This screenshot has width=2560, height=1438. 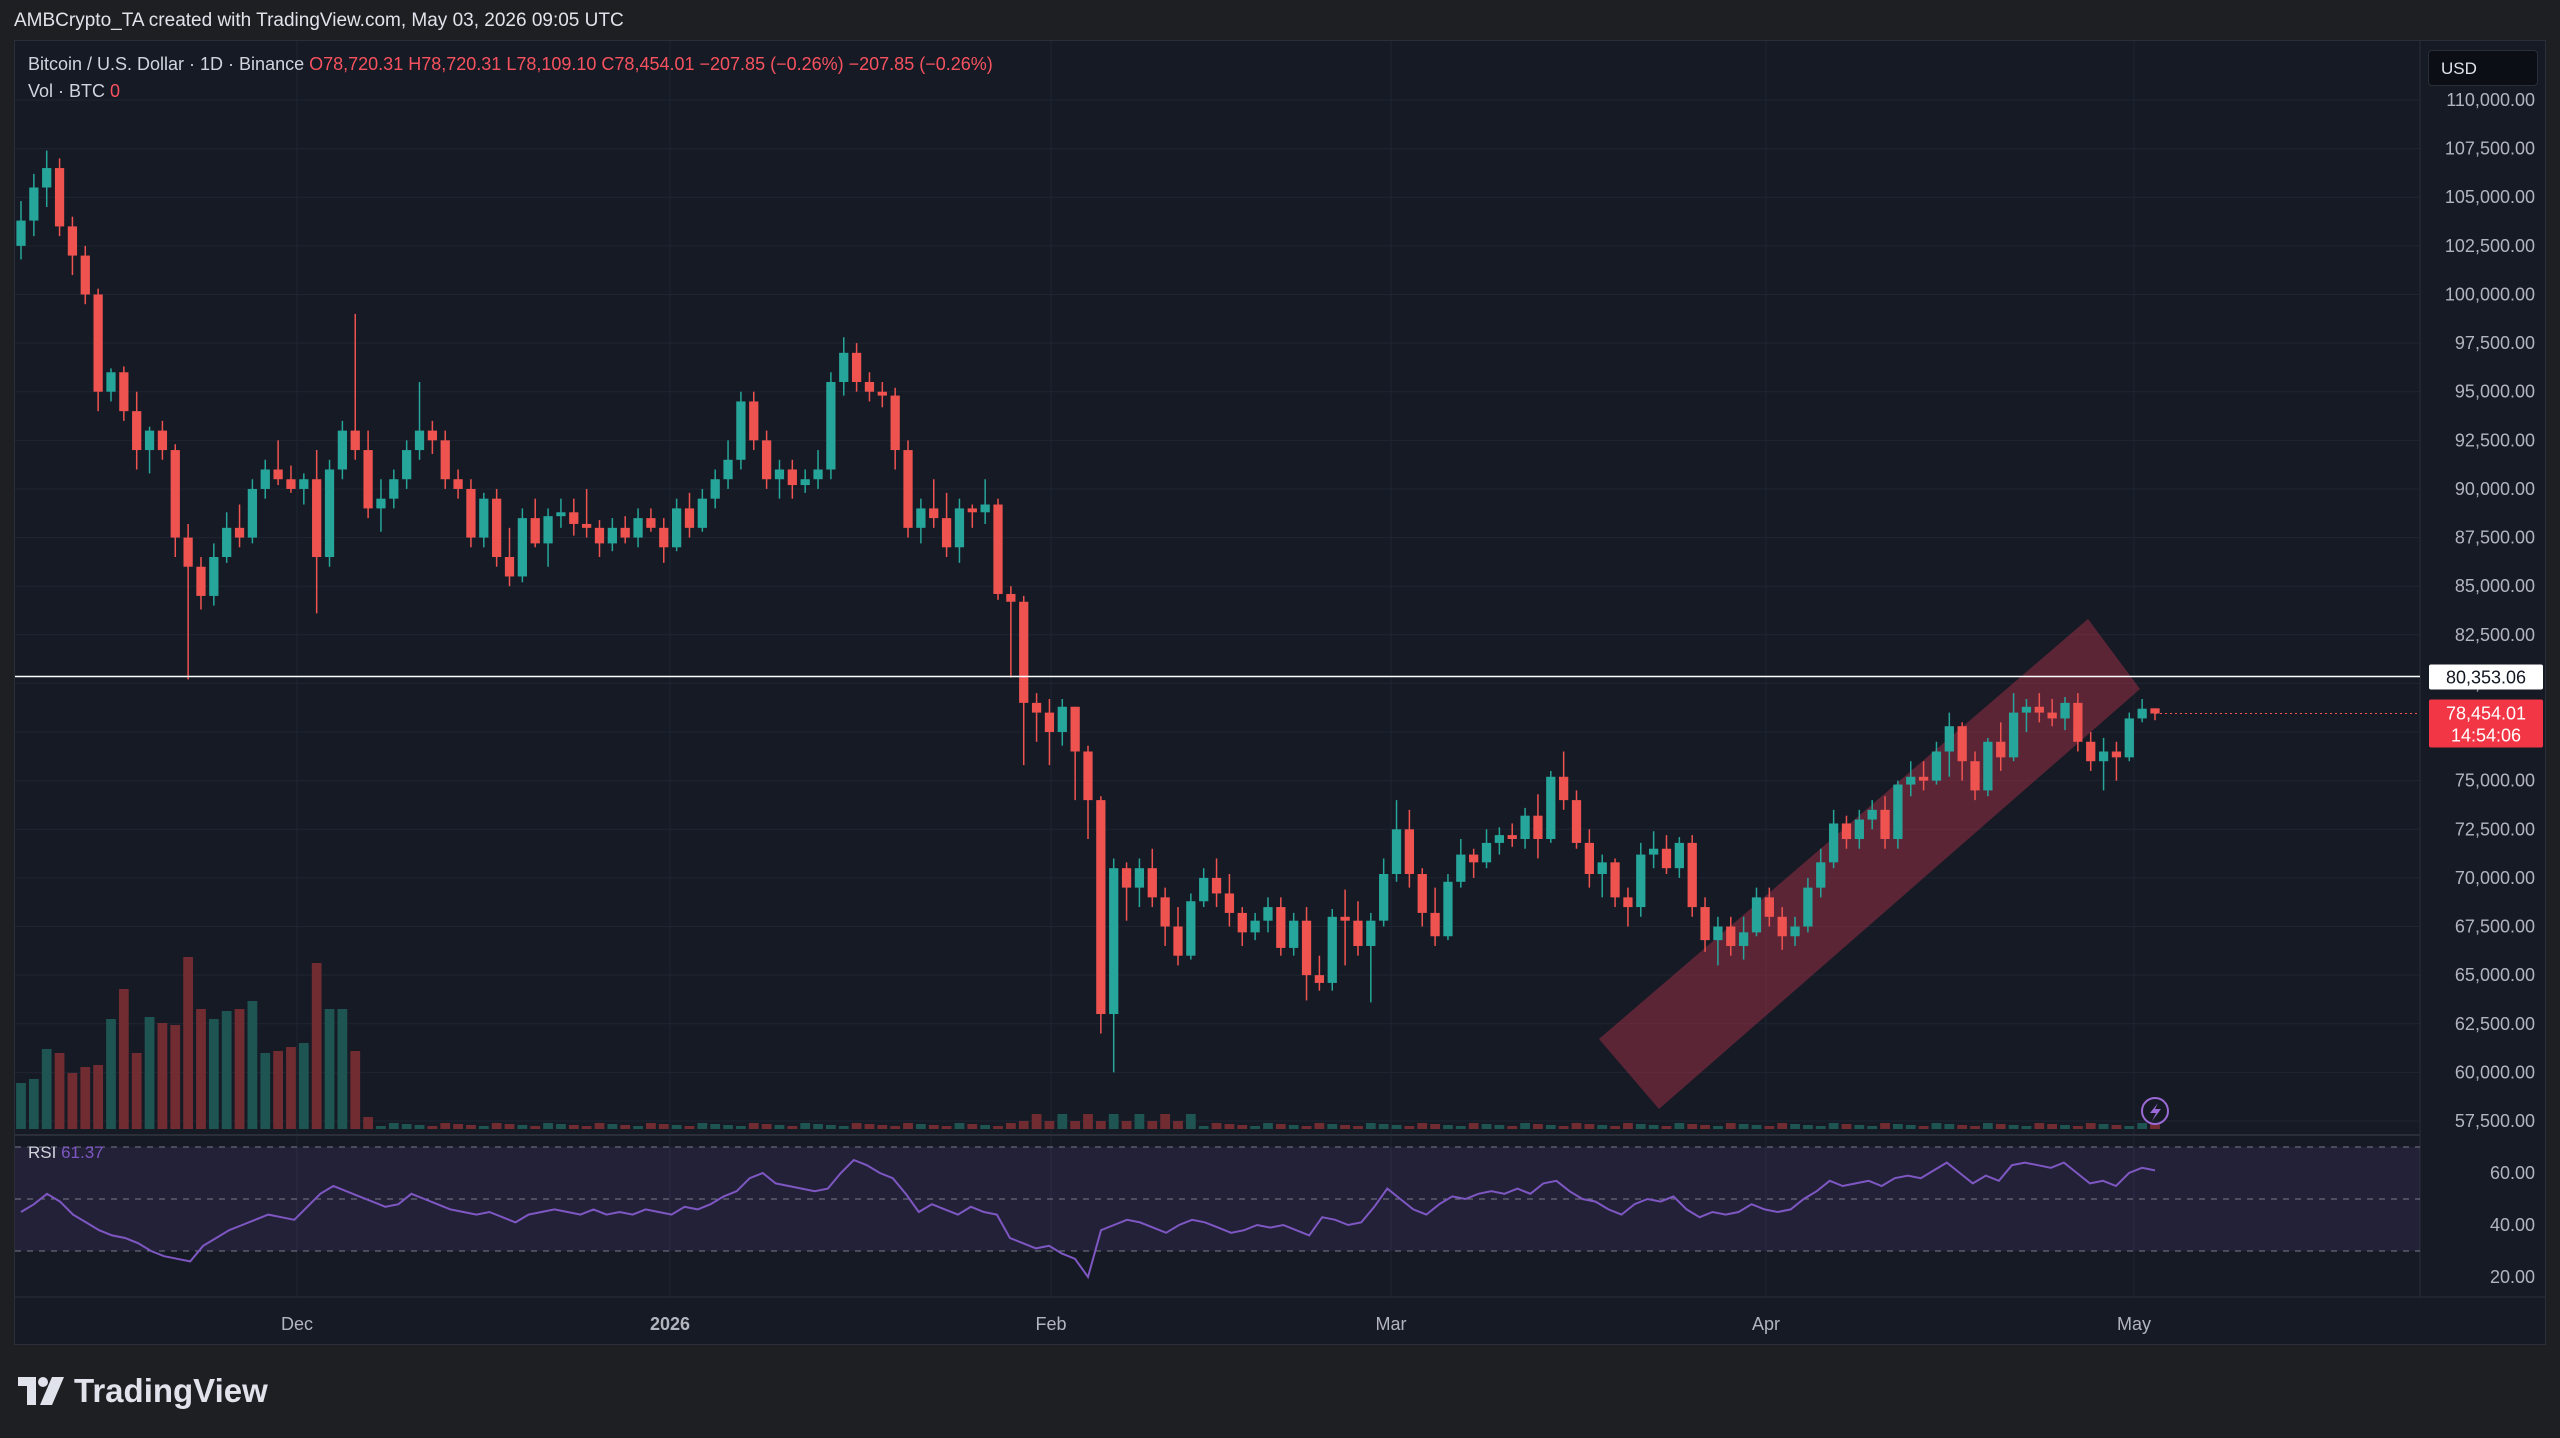 I want to click on price-axis-label: 65,000.00, so click(x=2495, y=975).